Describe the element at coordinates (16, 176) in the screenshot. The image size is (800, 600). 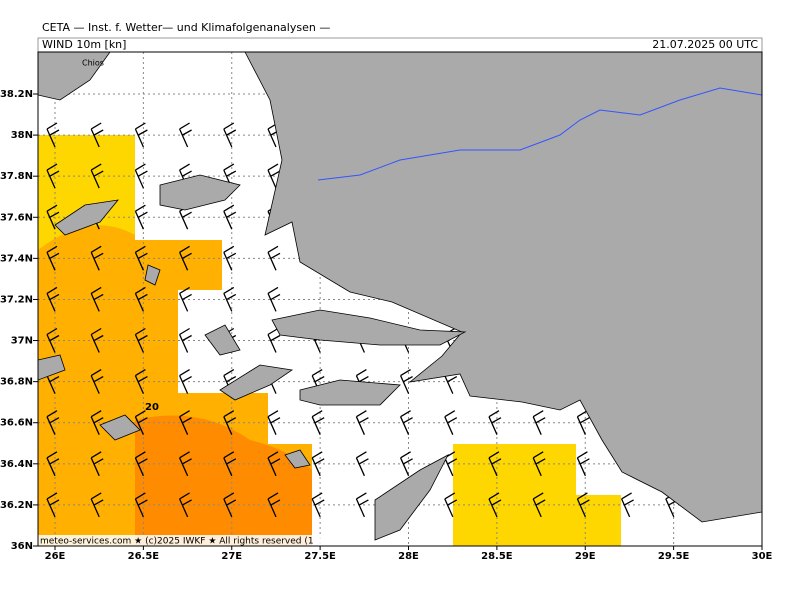
I see `lat-label: 37.8N` at that location.